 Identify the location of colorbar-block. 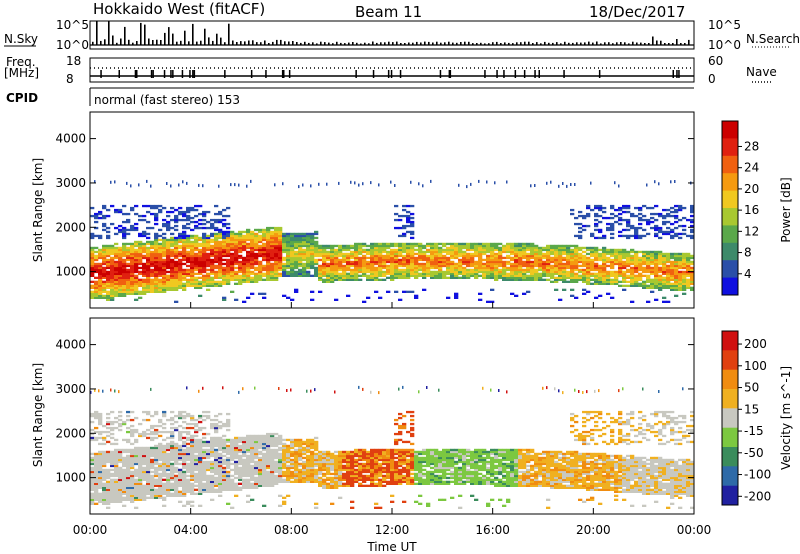
(730, 269).